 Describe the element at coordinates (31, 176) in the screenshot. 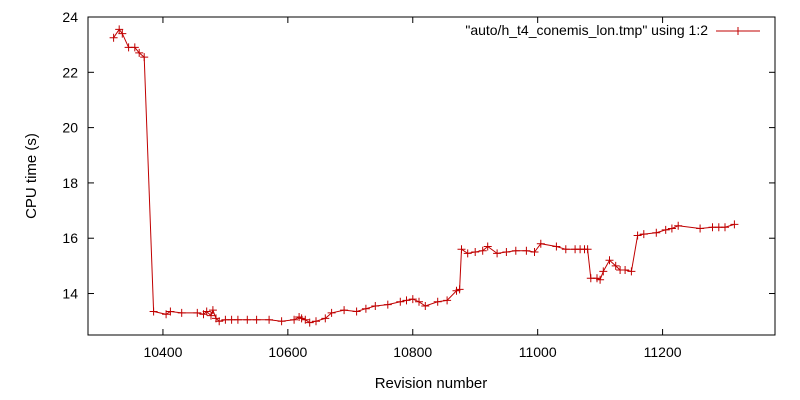

I see `y-axis-title: CPU time (s)` at that location.